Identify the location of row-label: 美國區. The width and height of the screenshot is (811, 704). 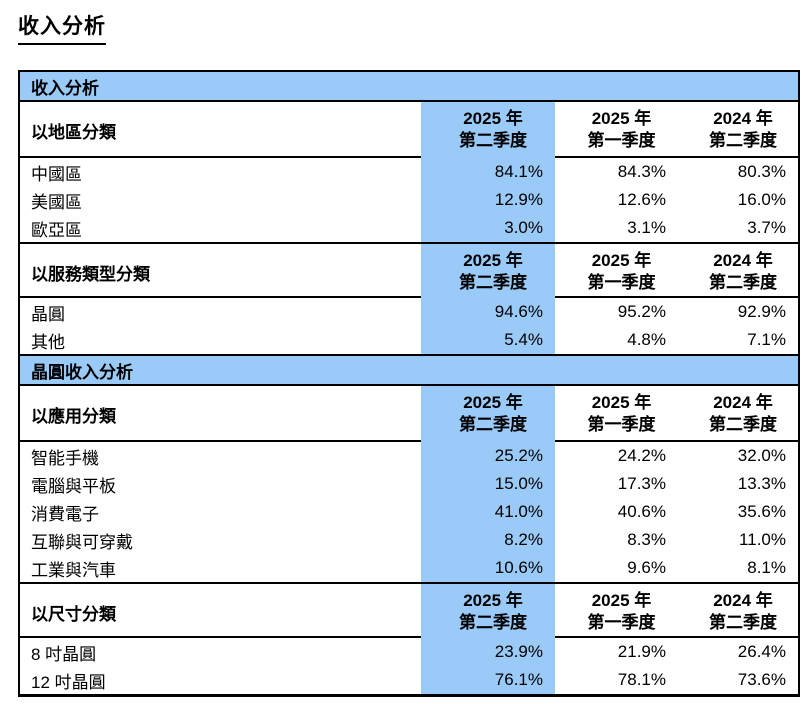
(56, 202).